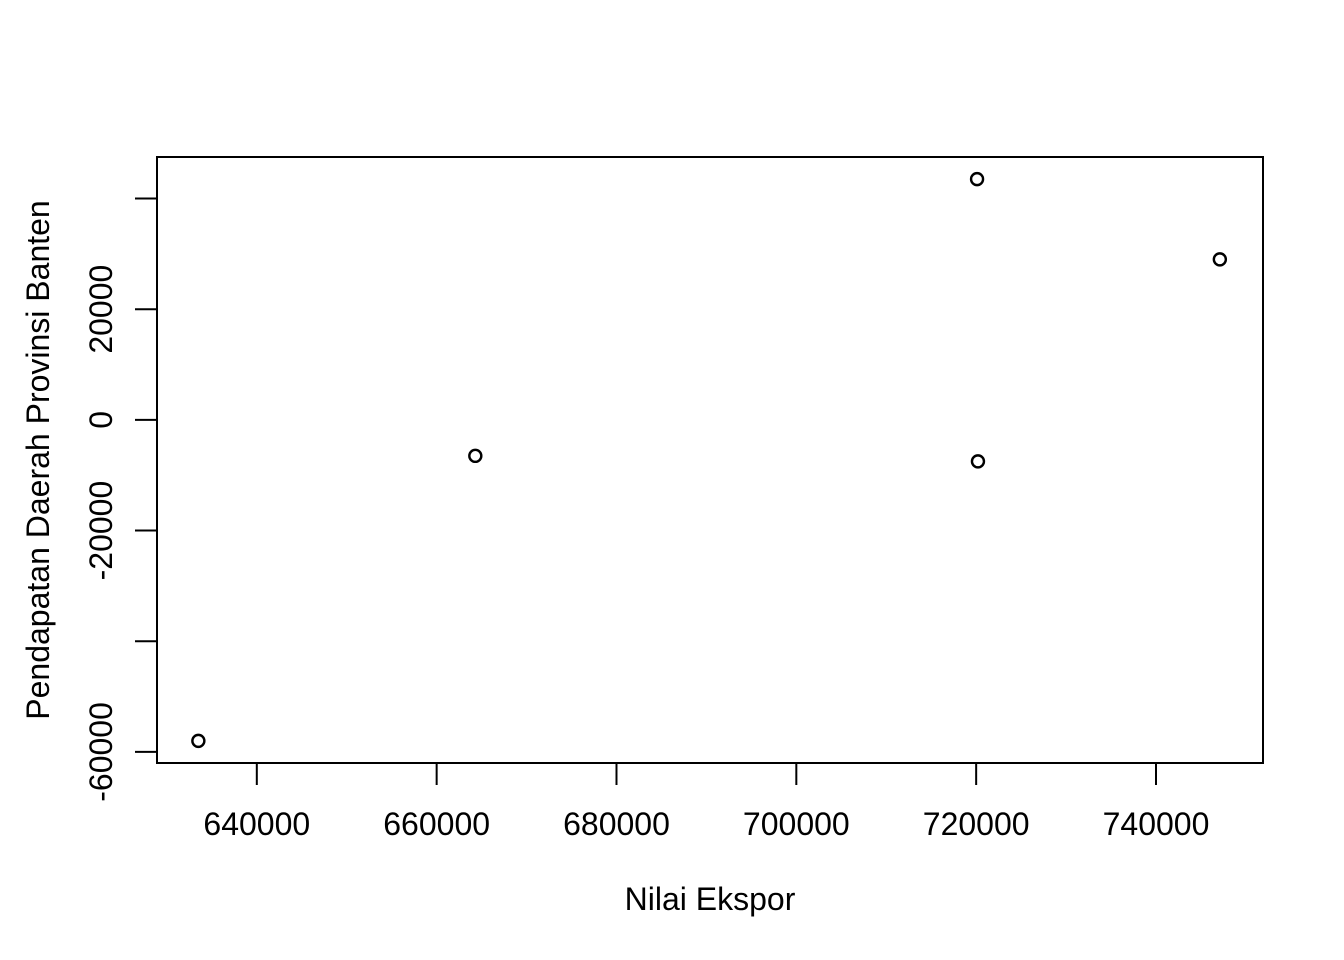 The height and width of the screenshot is (960, 1344). What do you see at coordinates (101, 752) in the screenshot?
I see `y-tick-label: -60000` at bounding box center [101, 752].